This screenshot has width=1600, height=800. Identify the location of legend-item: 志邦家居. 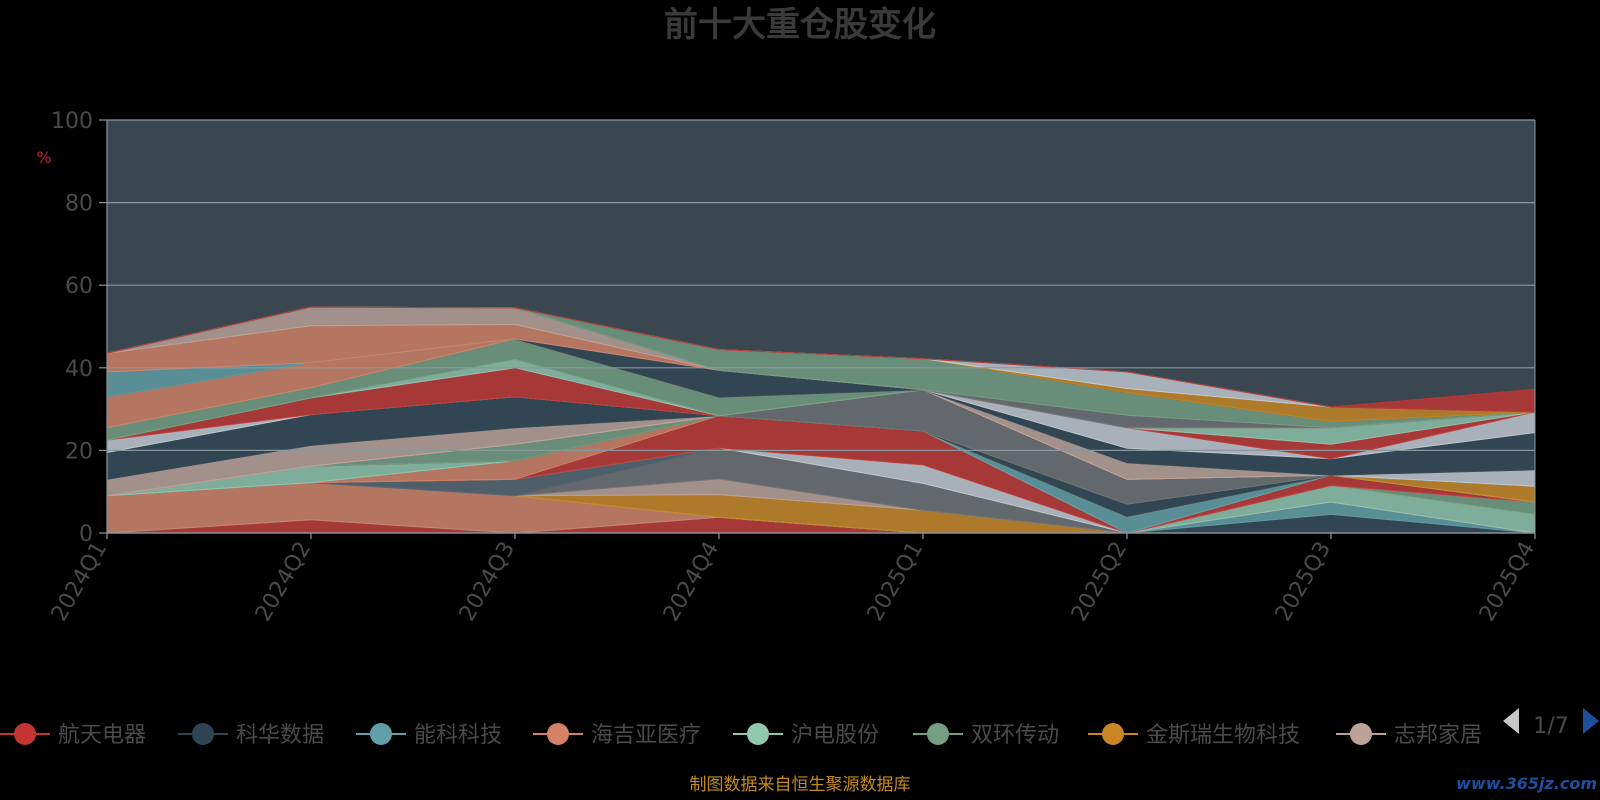
(1409, 735).